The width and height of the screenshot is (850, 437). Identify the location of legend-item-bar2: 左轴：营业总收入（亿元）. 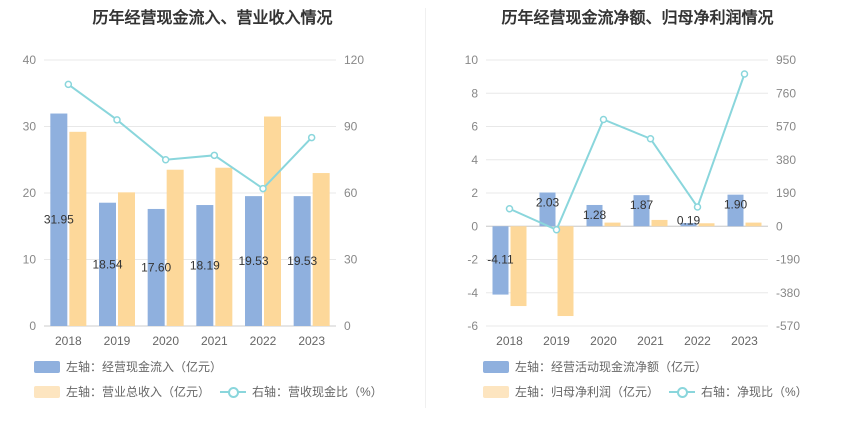
(122, 391).